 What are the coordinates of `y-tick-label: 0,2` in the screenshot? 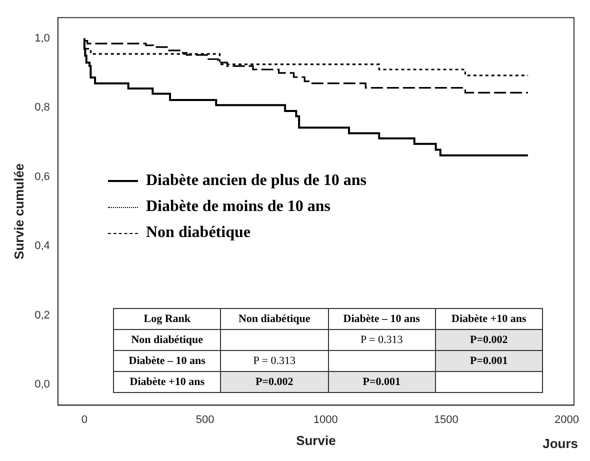 It's located at (42, 315).